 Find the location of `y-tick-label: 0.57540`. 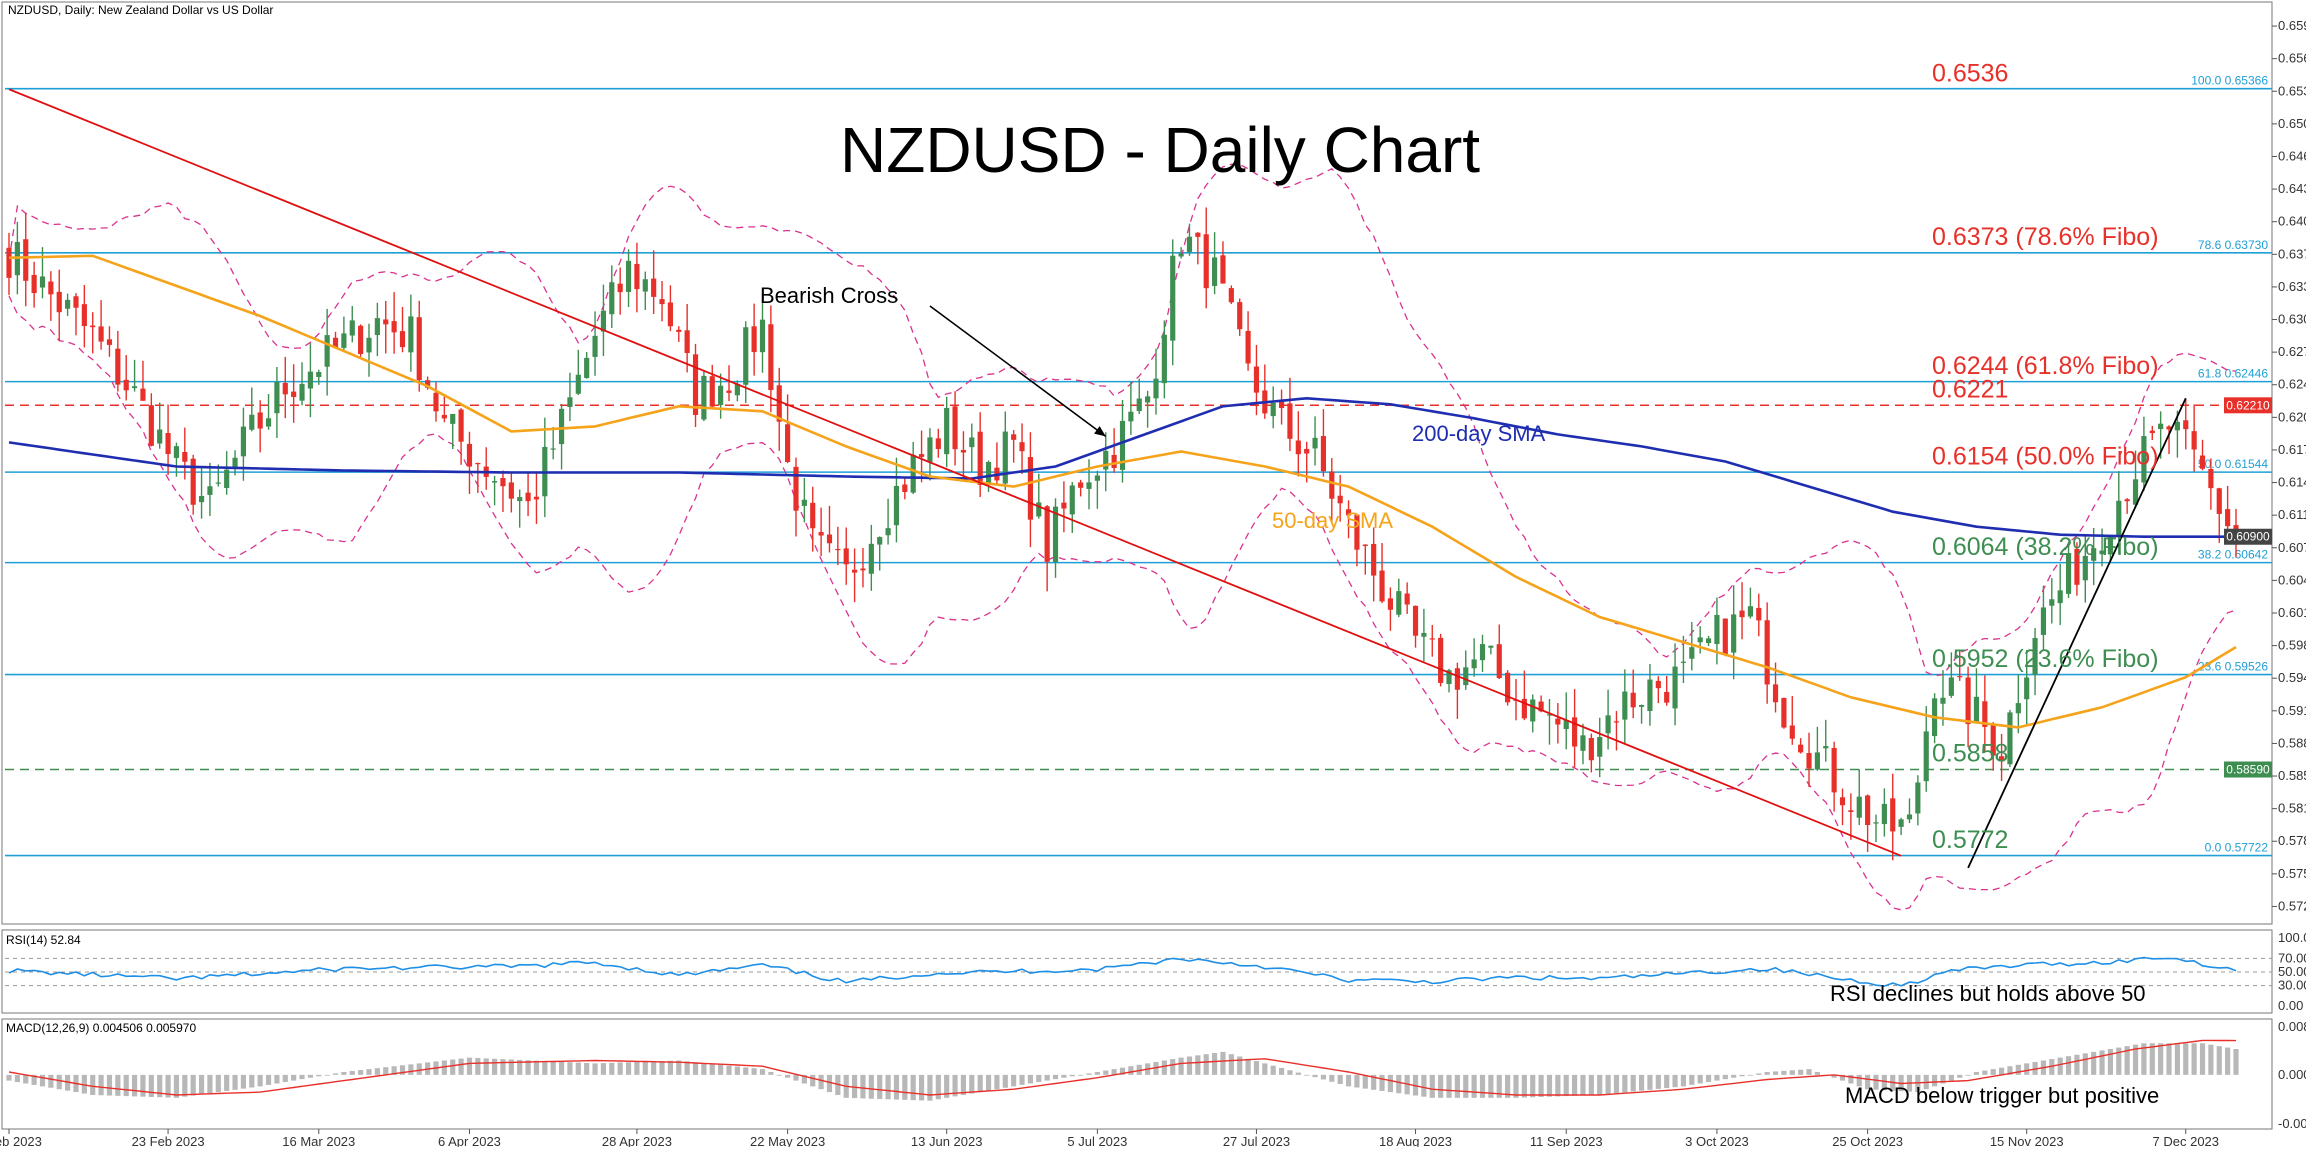

y-tick-label: 0.57540 is located at coordinates (2292, 873).